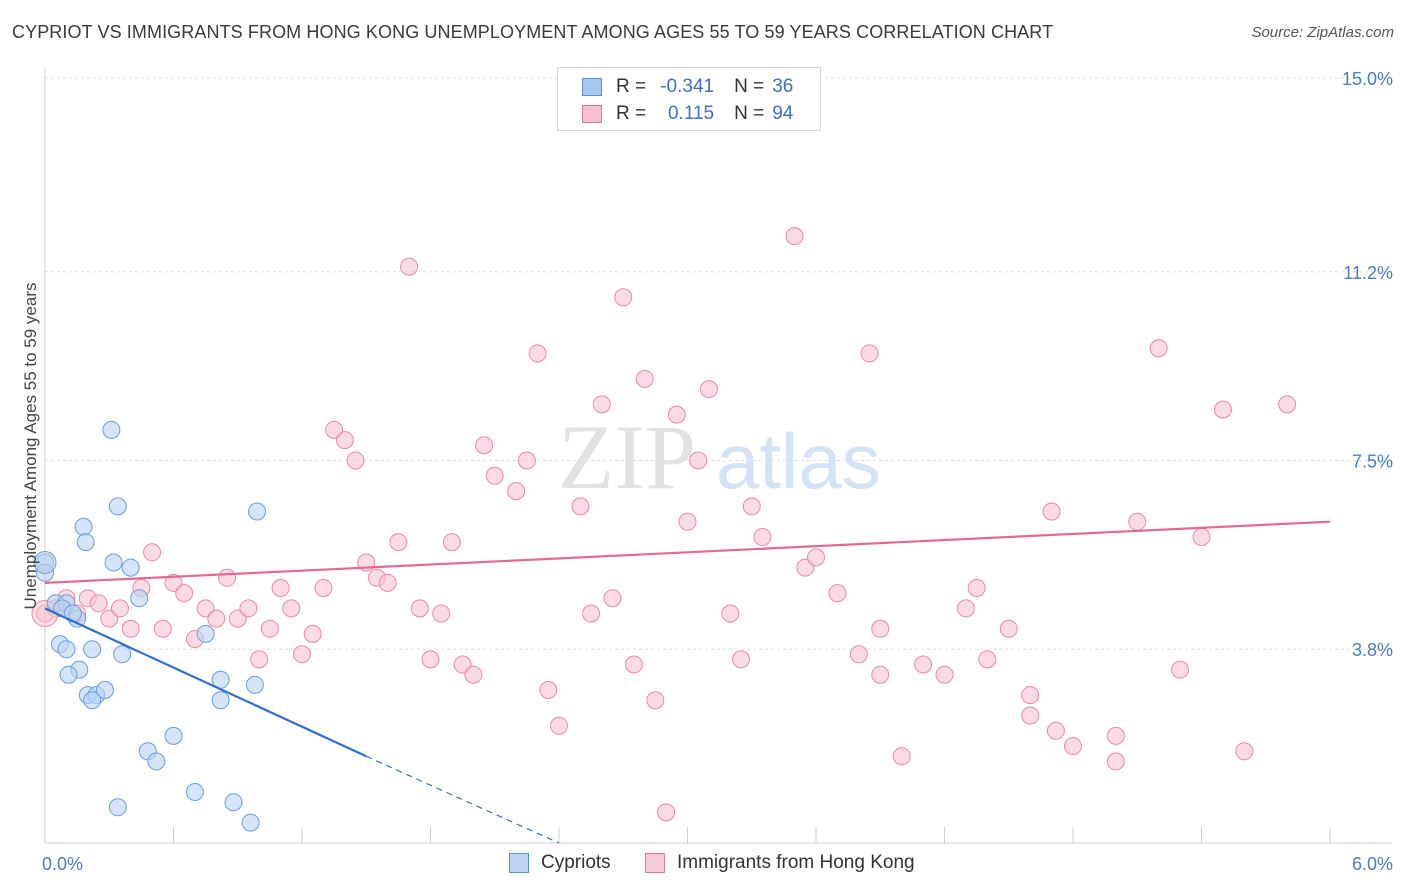  Describe the element at coordinates (631, 113) in the screenshot. I see `legend-r-label: R =` at that location.